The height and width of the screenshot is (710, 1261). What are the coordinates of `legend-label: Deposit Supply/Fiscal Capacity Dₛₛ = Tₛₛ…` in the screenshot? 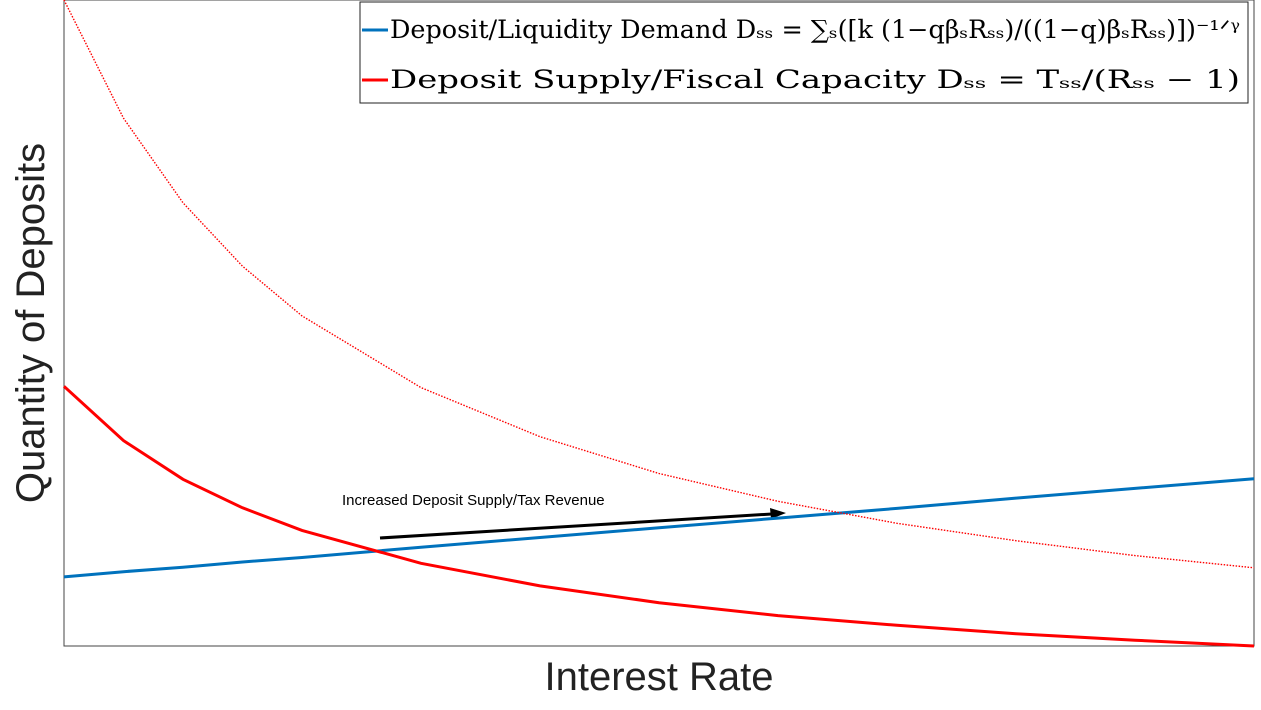 It's located at (815, 79).